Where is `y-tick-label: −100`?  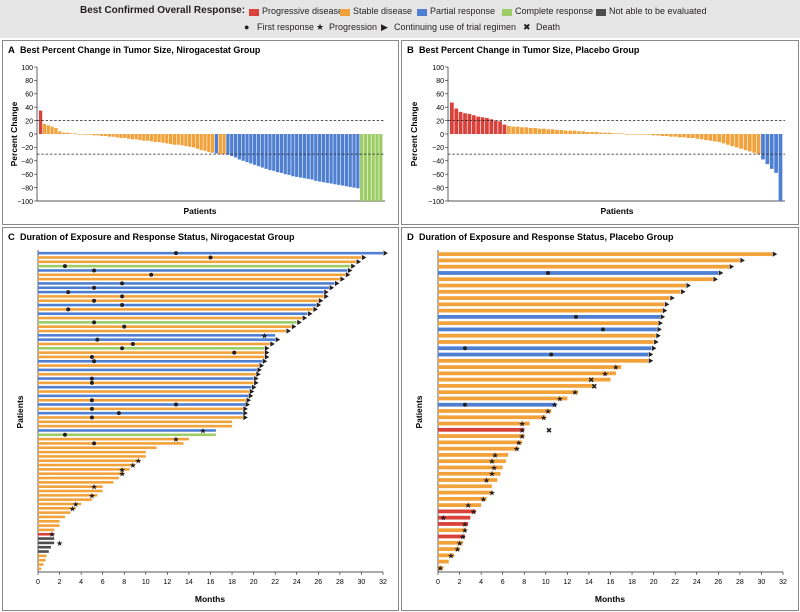
y-tick-label: −100 is located at coordinates (436, 202).